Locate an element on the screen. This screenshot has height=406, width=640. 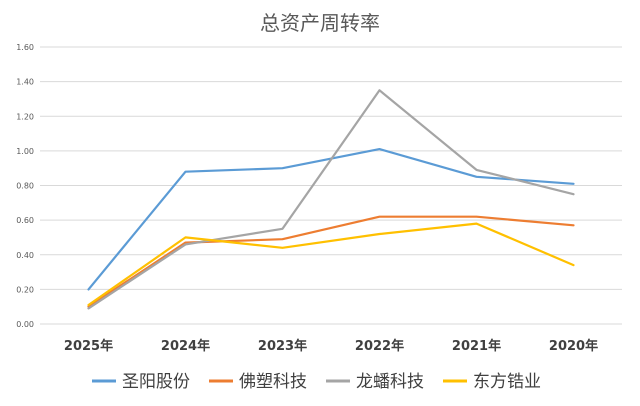
y-tick-label: 0.80 is located at coordinates (25, 186).